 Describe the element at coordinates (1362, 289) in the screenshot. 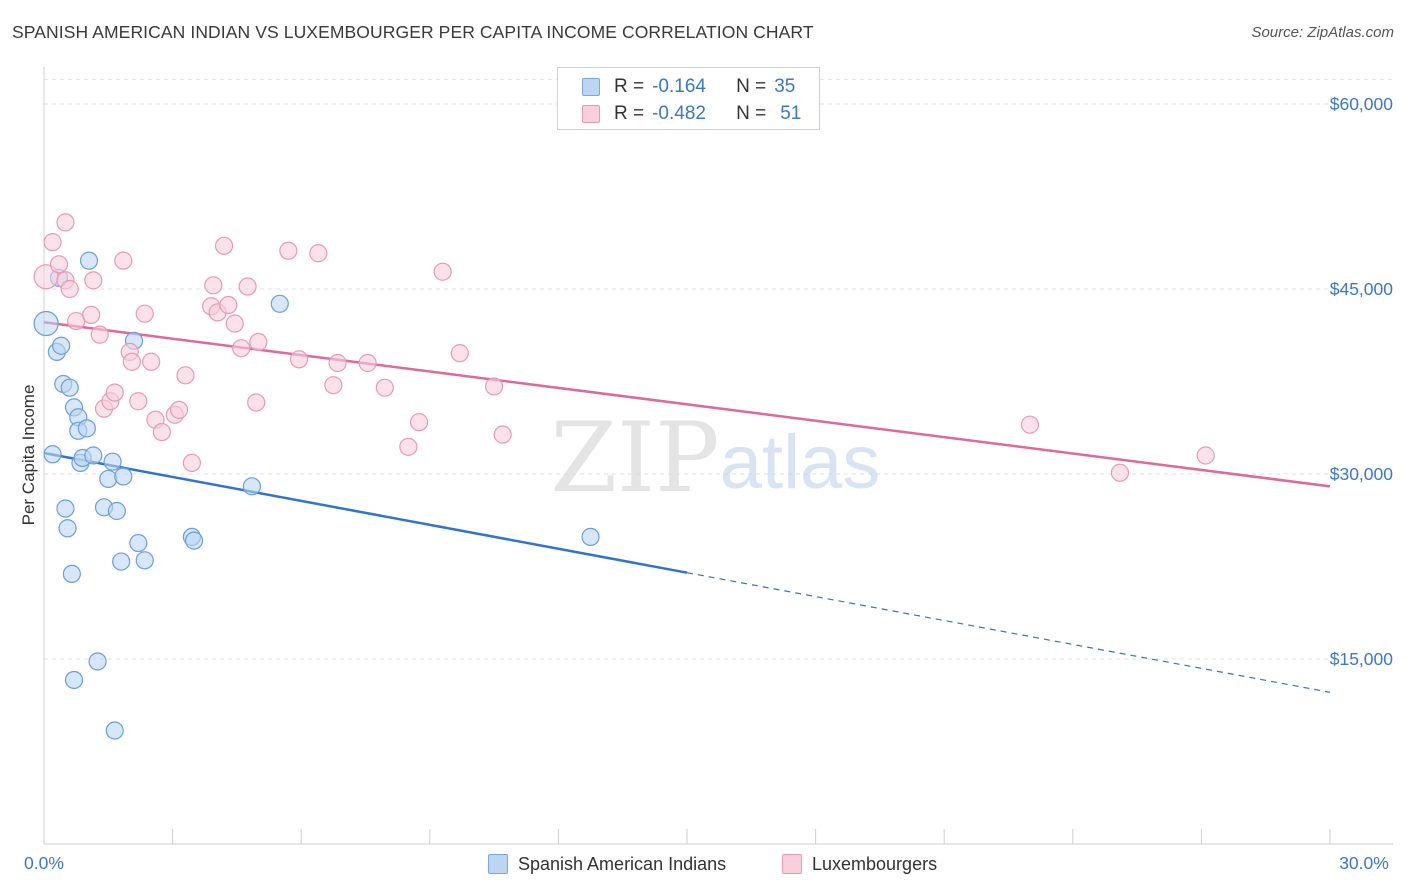

I see `y-tick-label: $45,000` at that location.